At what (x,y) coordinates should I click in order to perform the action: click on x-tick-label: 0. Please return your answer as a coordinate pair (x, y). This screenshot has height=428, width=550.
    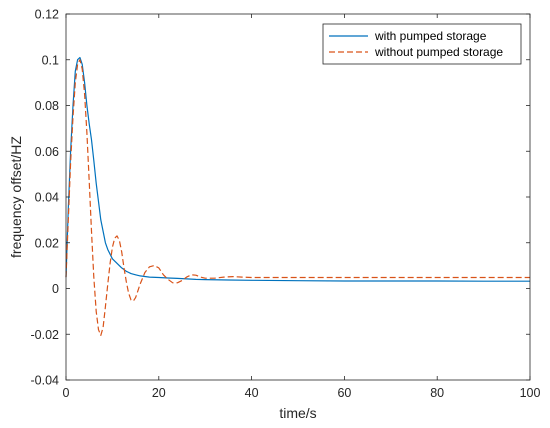
    Looking at the image, I should click on (66, 393).